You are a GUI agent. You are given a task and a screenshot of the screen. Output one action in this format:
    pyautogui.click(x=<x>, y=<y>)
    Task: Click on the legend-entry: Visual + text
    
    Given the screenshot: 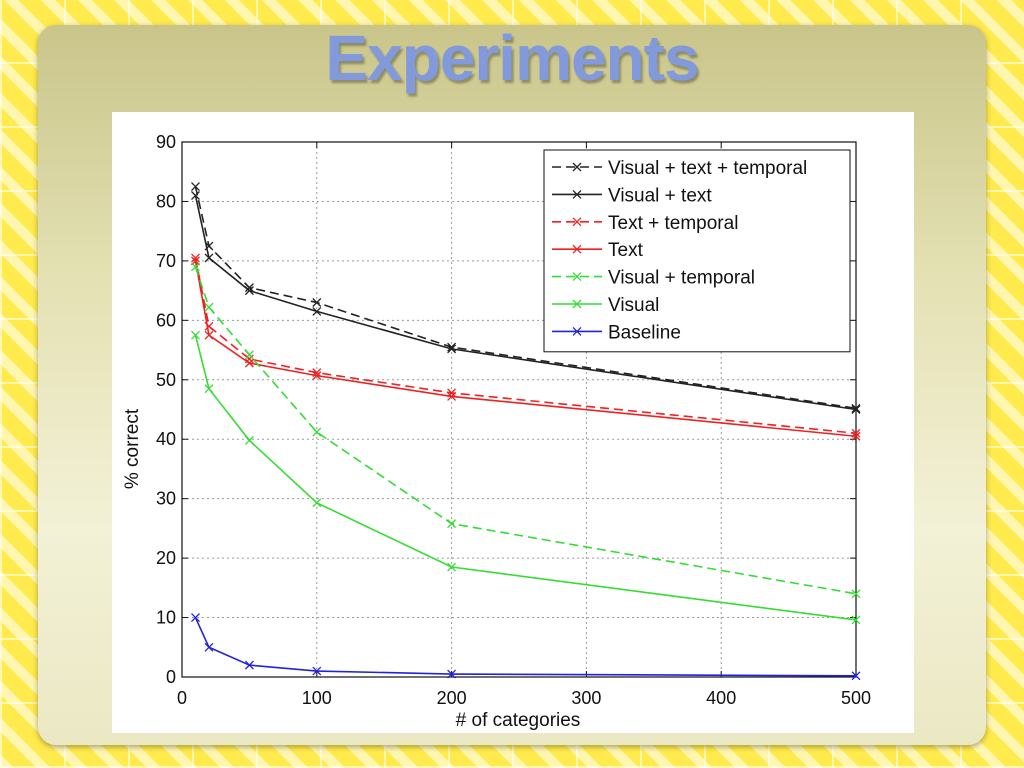 What is the action you would take?
    pyautogui.click(x=632, y=195)
    